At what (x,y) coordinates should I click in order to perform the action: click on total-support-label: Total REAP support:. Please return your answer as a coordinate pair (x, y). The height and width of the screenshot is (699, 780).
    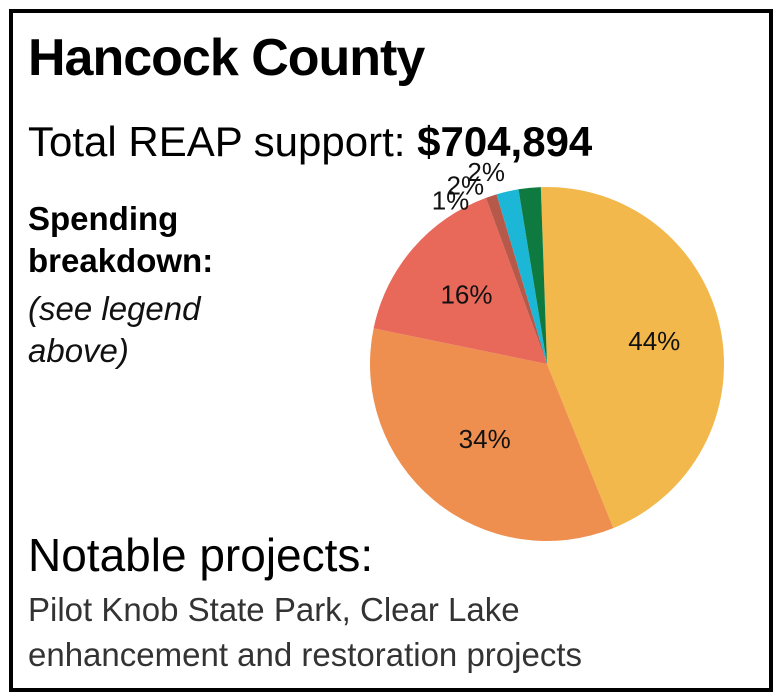
    Looking at the image, I should click on (223, 141).